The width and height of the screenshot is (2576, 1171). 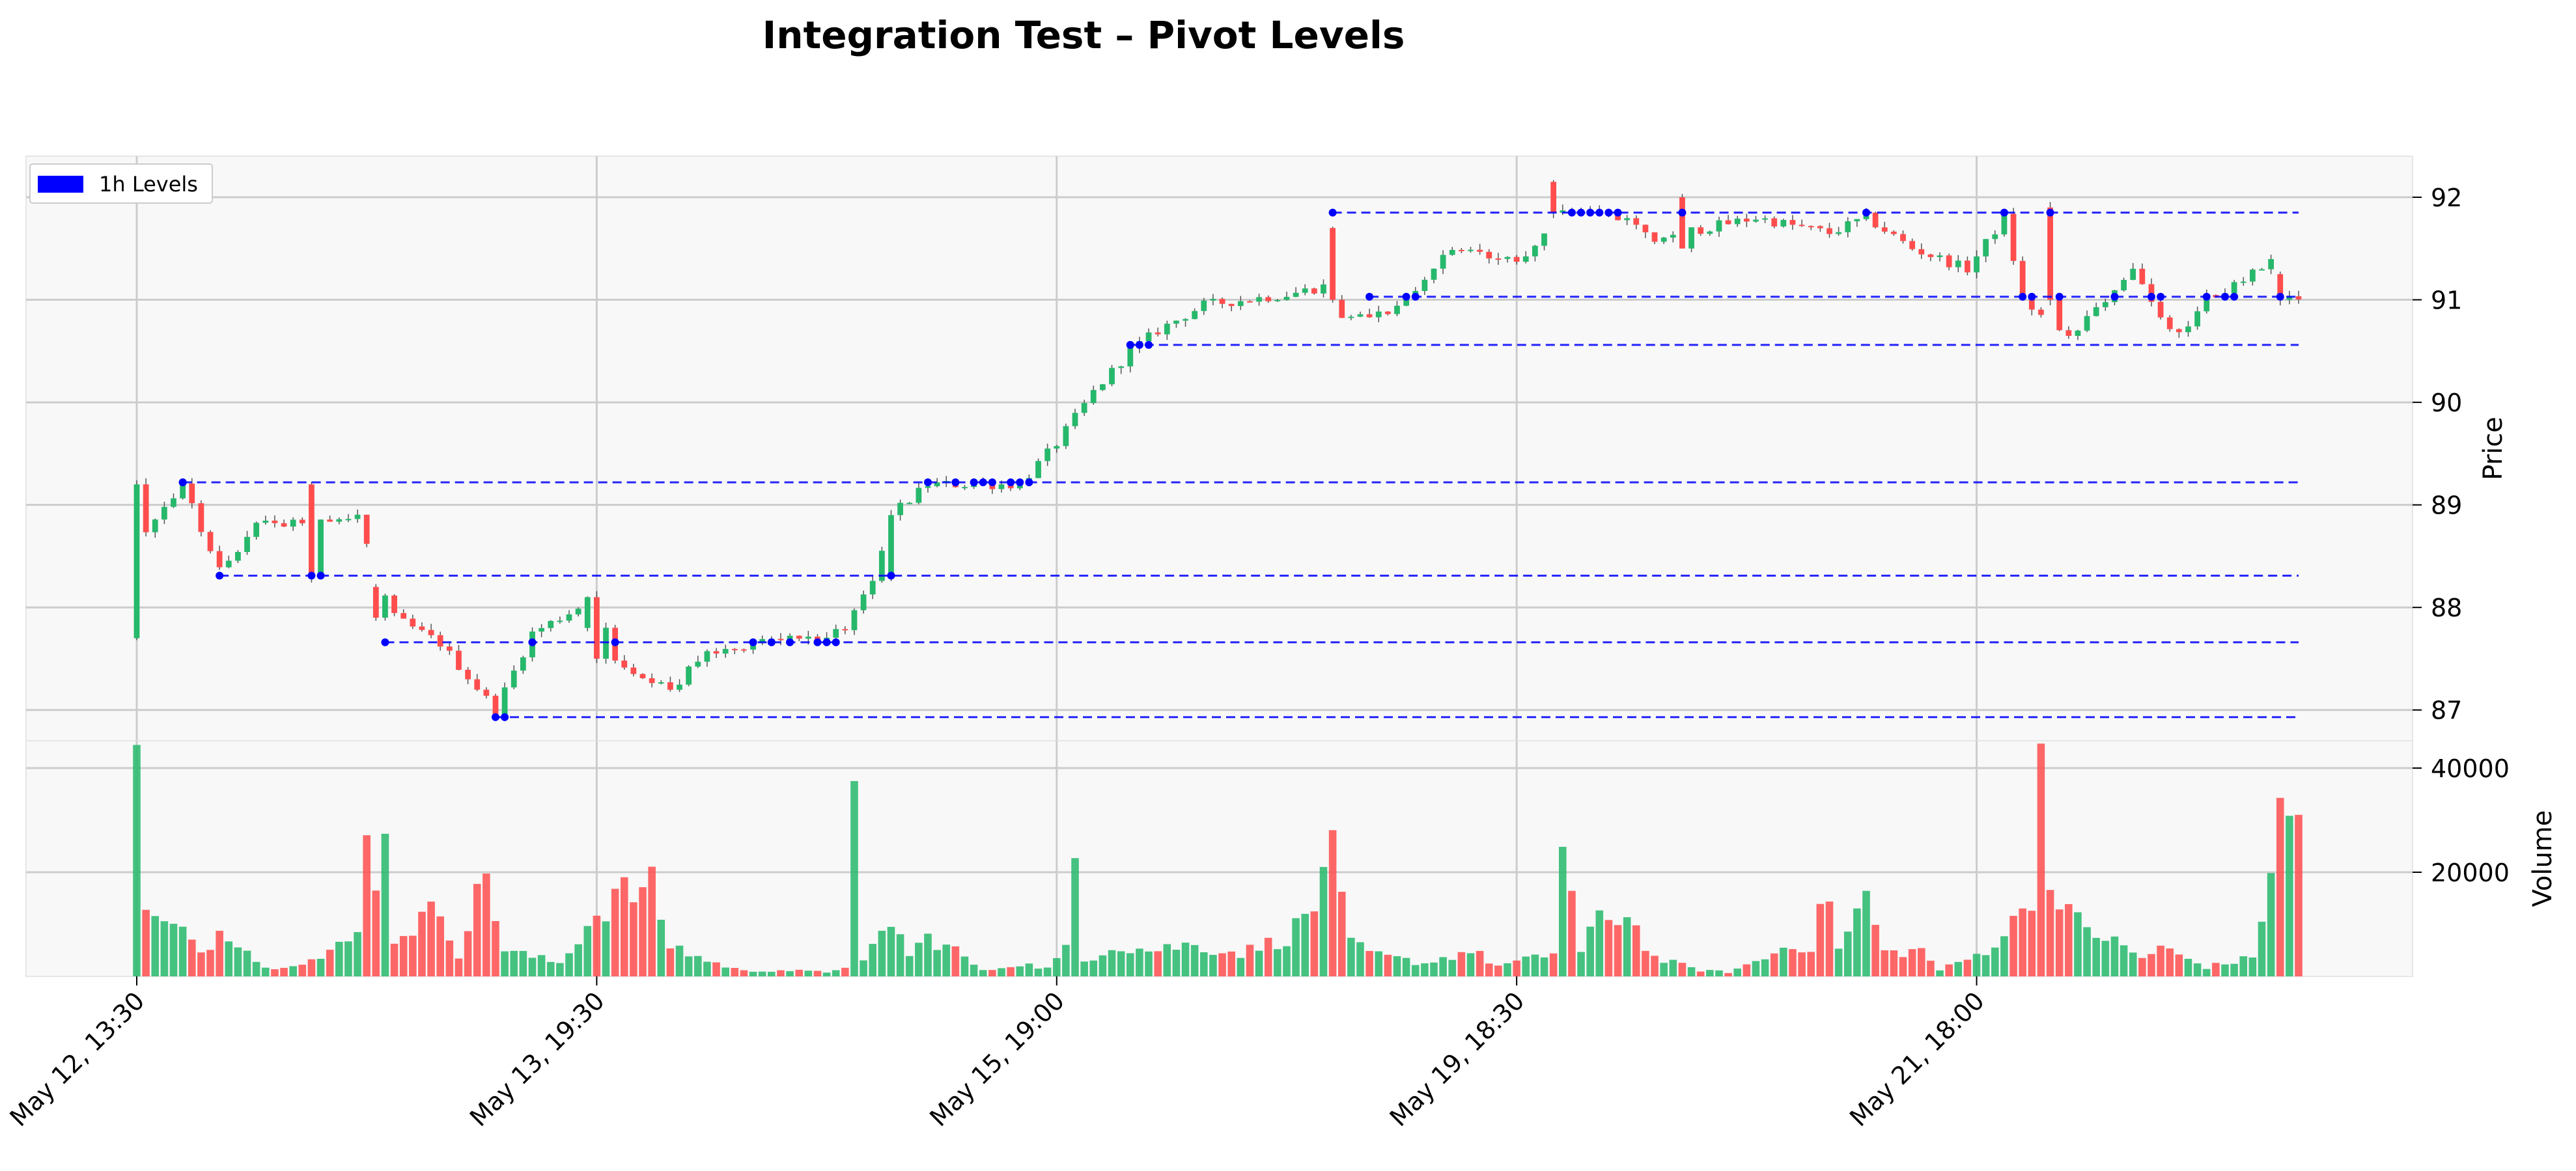 I want to click on pivot-origin-marker, so click(x=385, y=642).